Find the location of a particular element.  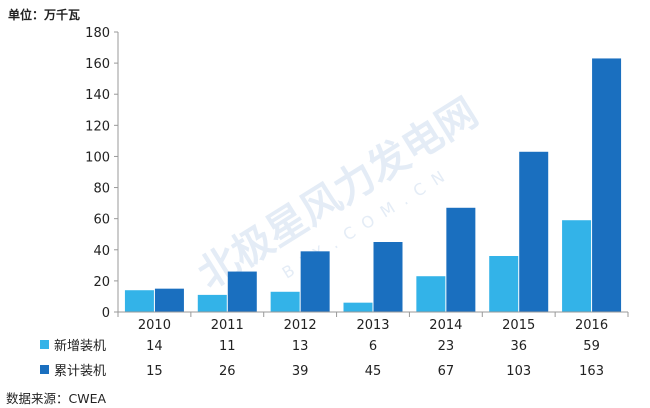

y-tick-label: 100 is located at coordinates (97, 157).